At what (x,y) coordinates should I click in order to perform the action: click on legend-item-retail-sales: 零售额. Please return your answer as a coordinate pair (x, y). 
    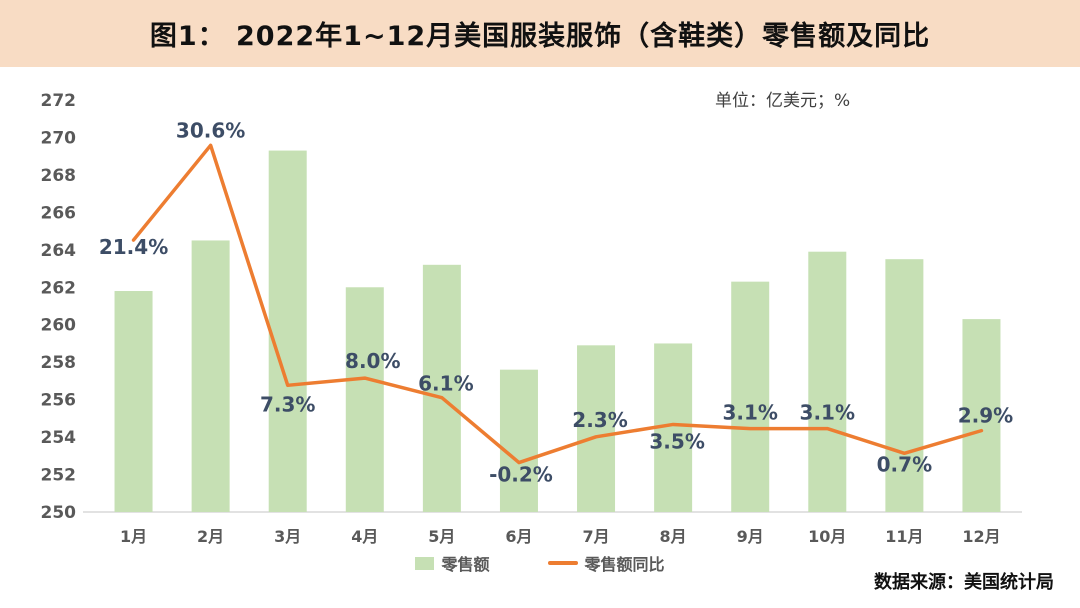
    Looking at the image, I should click on (452, 563).